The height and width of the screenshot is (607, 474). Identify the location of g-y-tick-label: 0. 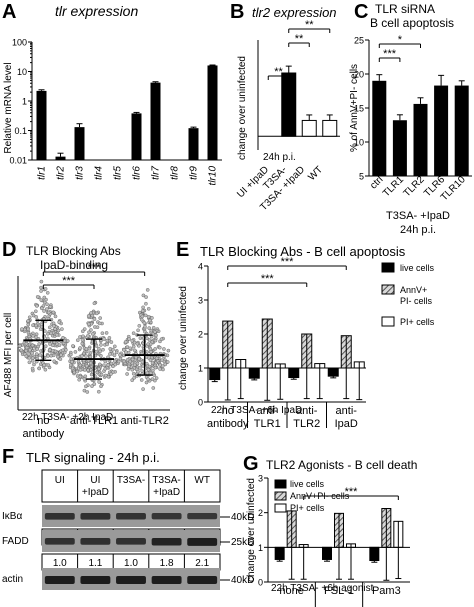
(260, 583).